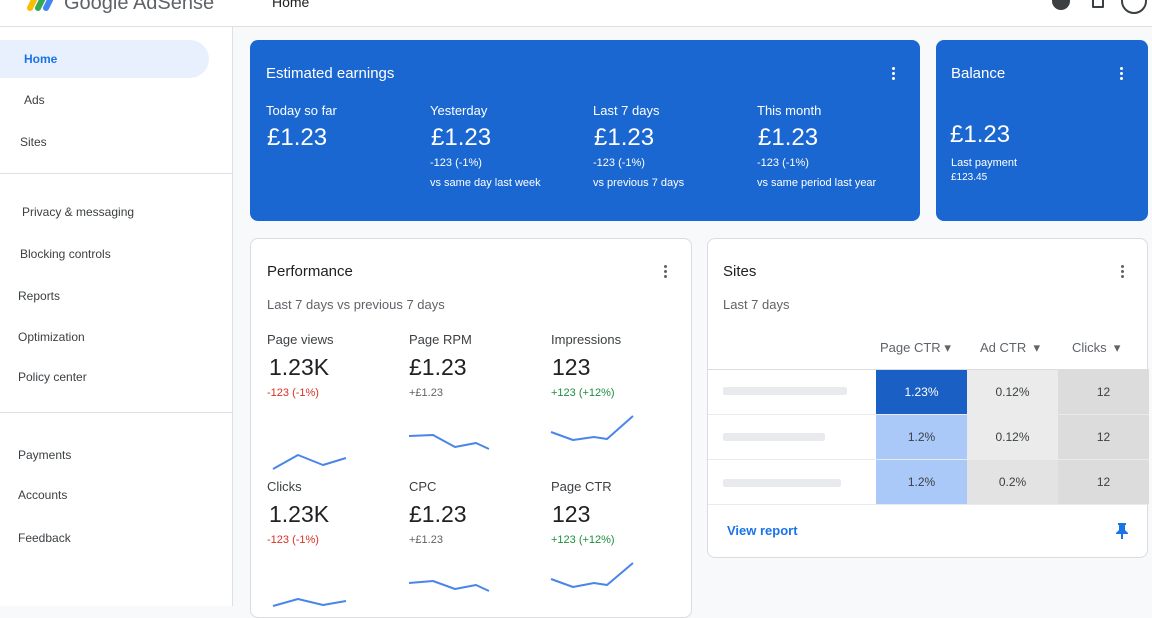 The width and height of the screenshot is (1152, 618). What do you see at coordinates (440, 339) in the screenshot?
I see `metric-label: Page RPM` at bounding box center [440, 339].